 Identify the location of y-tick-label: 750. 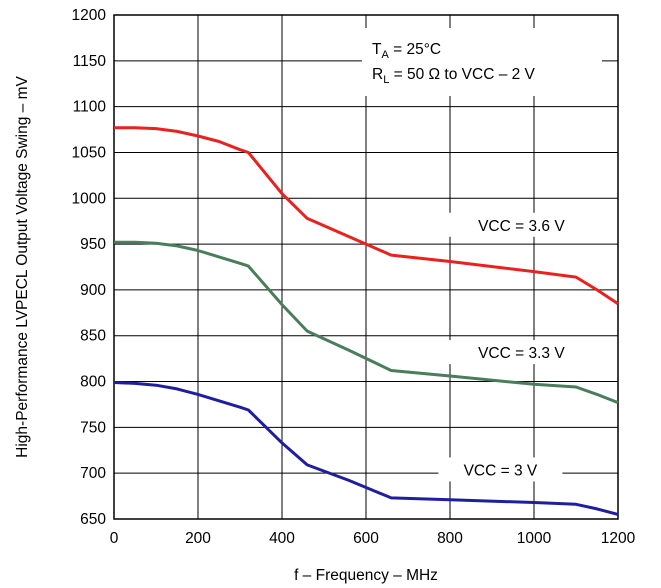
(93, 427).